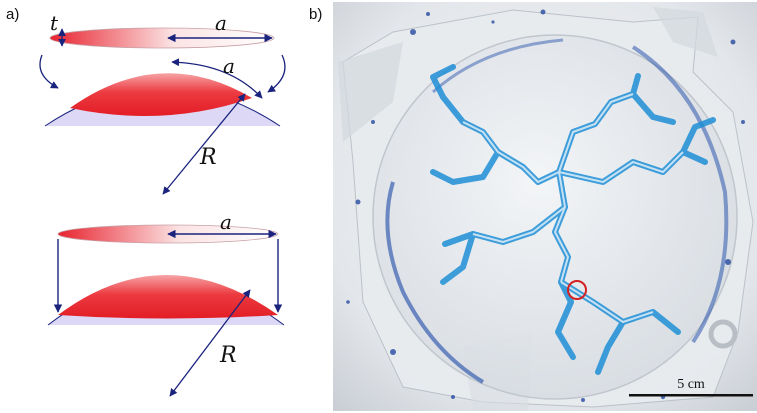 The height and width of the screenshot is (413, 757). Describe the element at coordinates (49, 71) in the screenshot. I see `wrap-arrow-left` at that location.